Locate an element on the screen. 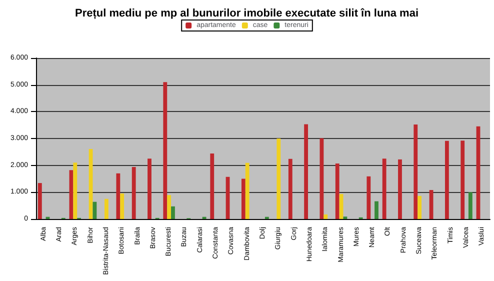  chart-title: Prețul mediu pe mp al bunurilor imobile executate silit în luna mai is located at coordinates (247, 14).